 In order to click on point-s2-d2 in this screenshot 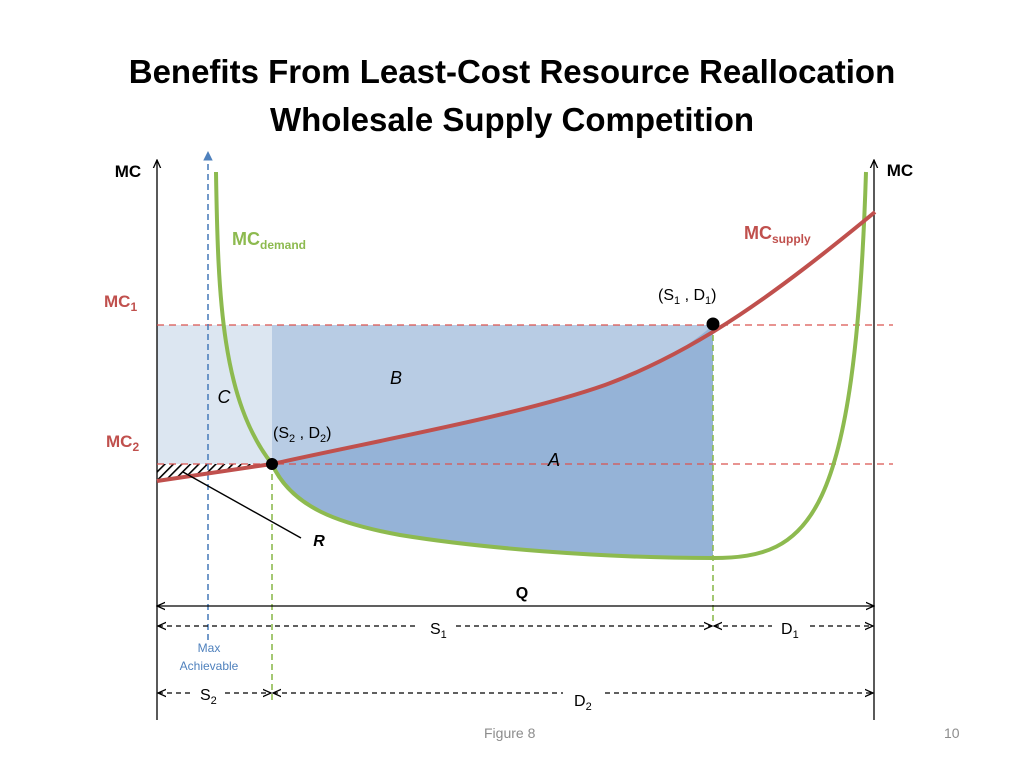, I will do `click(272, 464)`.